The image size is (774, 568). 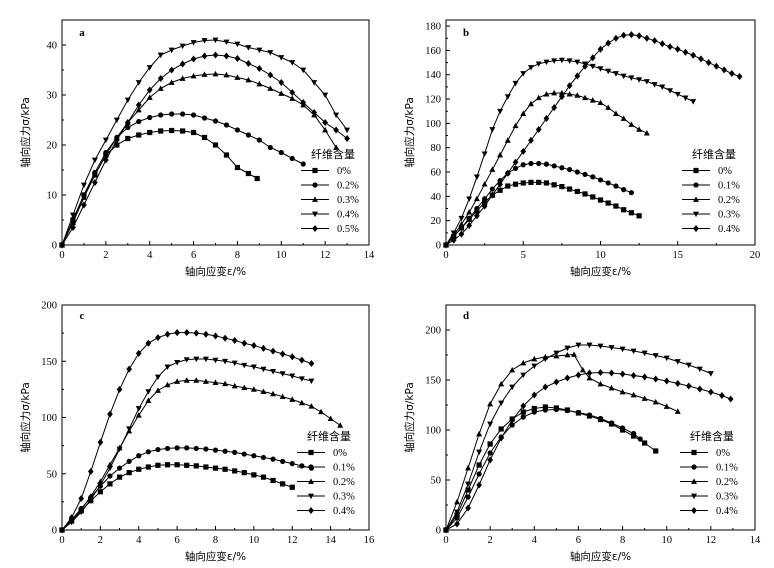 I want to click on y-tick-label: 200, so click(x=433, y=331).